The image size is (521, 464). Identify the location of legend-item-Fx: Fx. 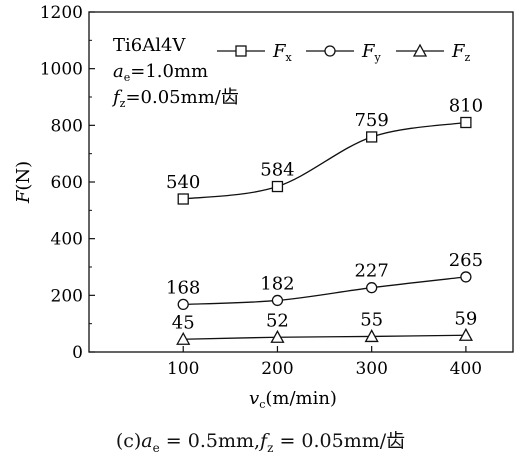
(255, 52).